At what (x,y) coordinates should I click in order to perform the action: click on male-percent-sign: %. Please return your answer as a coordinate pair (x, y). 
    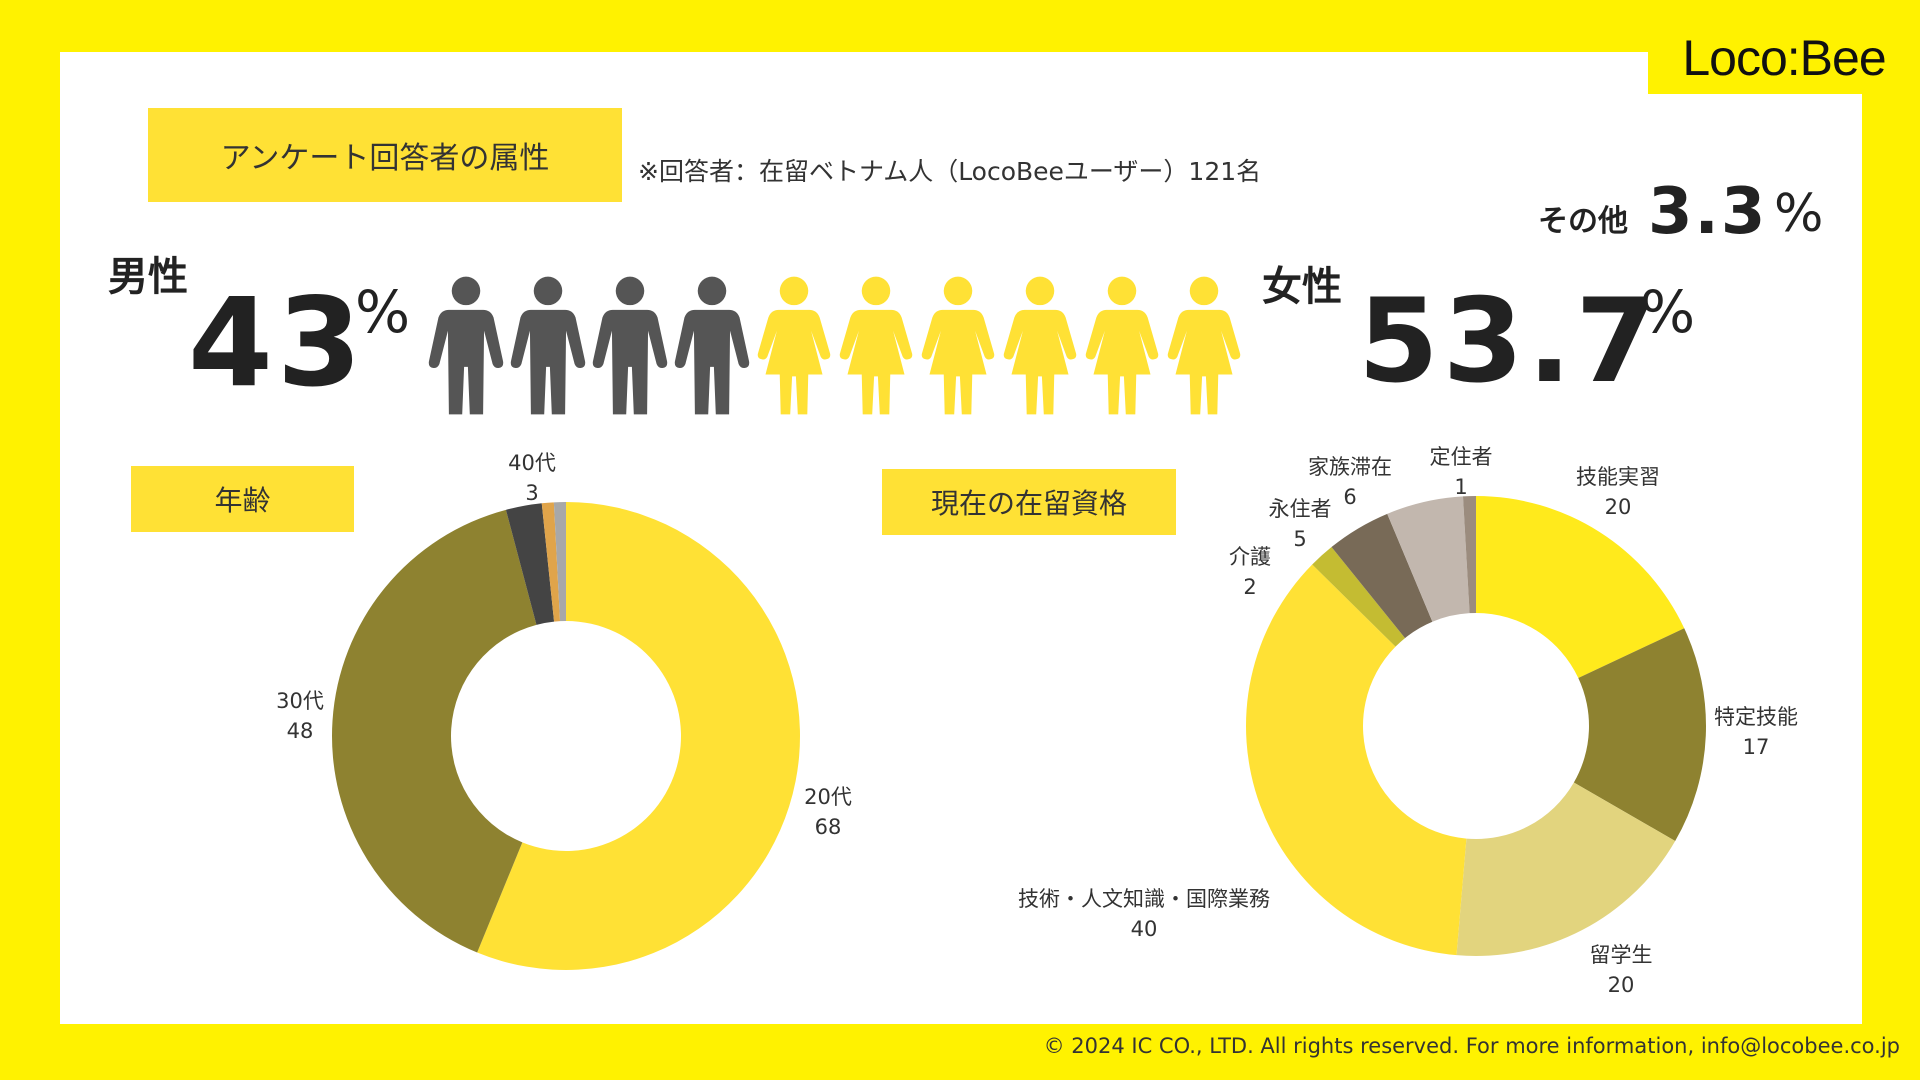
    Looking at the image, I should click on (383, 312).